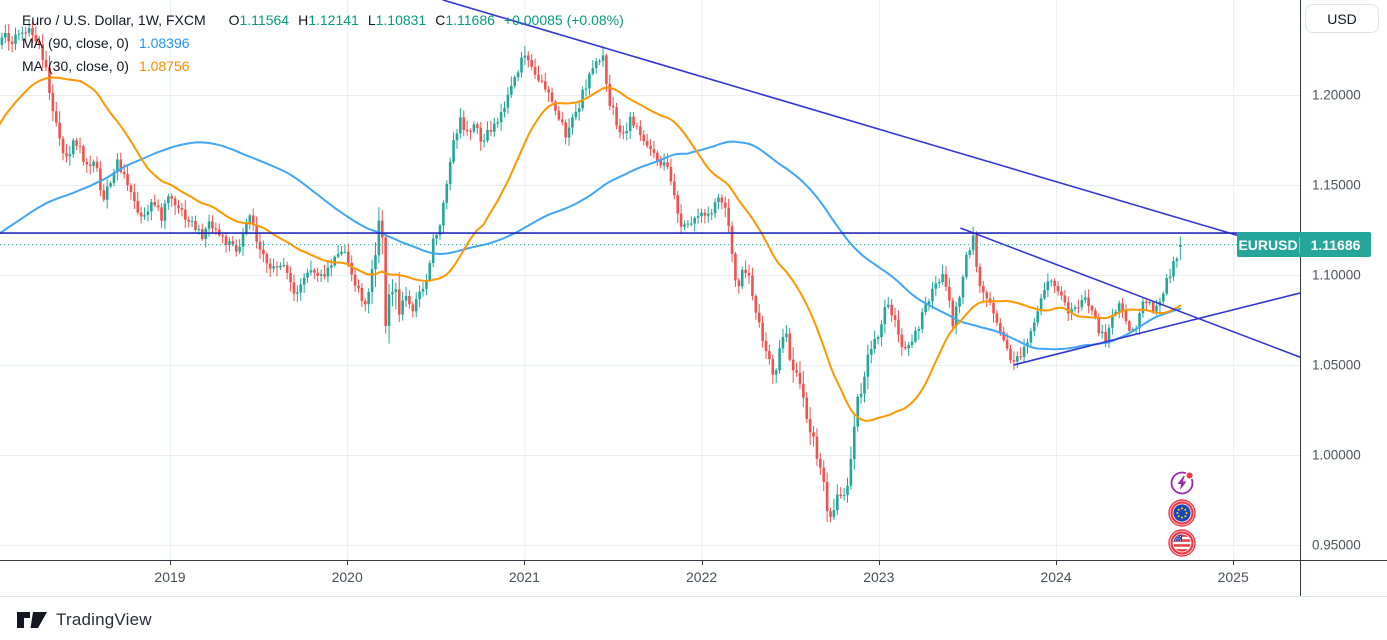 The height and width of the screenshot is (640, 1387). I want to click on us-flag-event-icon, so click(1182, 543).